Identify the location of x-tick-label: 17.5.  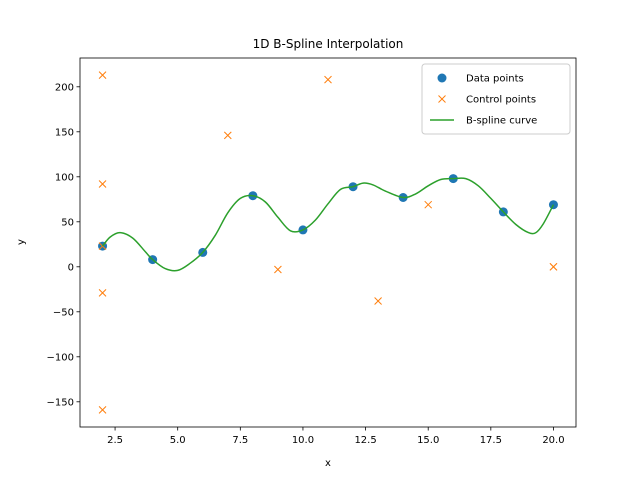
(491, 440).